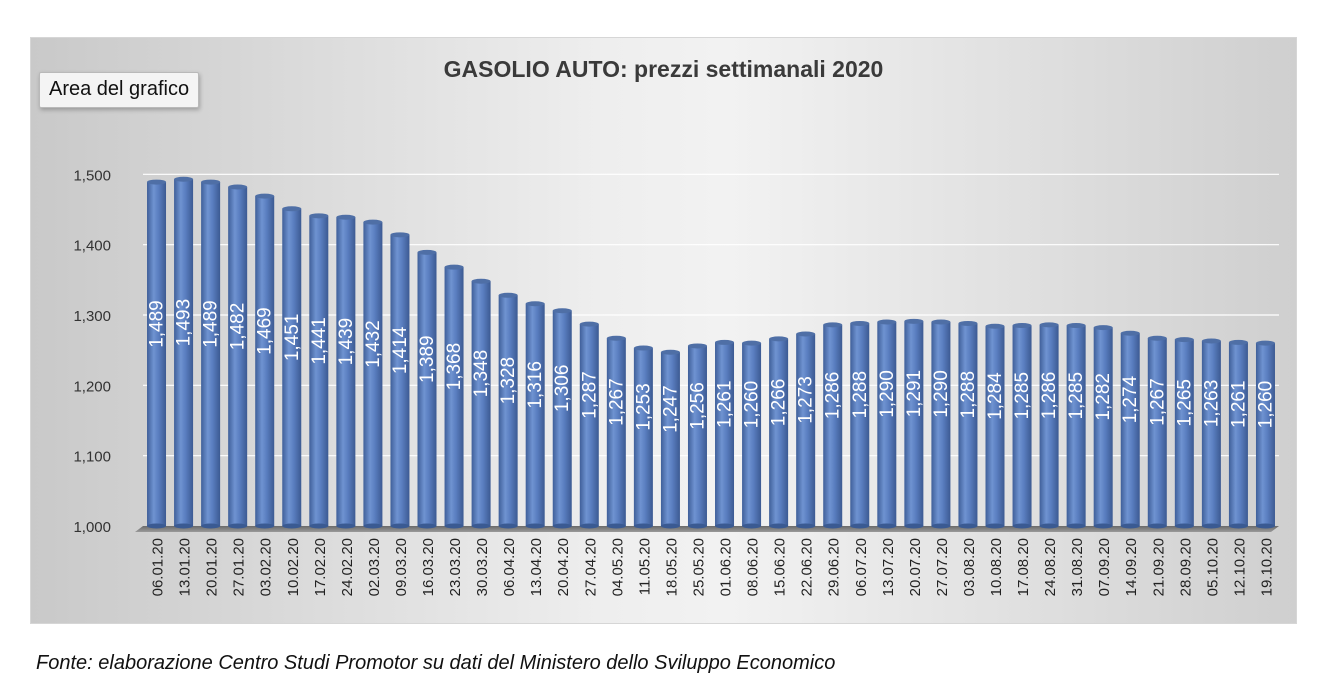 This screenshot has height=698, width=1332. What do you see at coordinates (1103, 397) in the screenshot?
I see `data-label: 1,282` at bounding box center [1103, 397].